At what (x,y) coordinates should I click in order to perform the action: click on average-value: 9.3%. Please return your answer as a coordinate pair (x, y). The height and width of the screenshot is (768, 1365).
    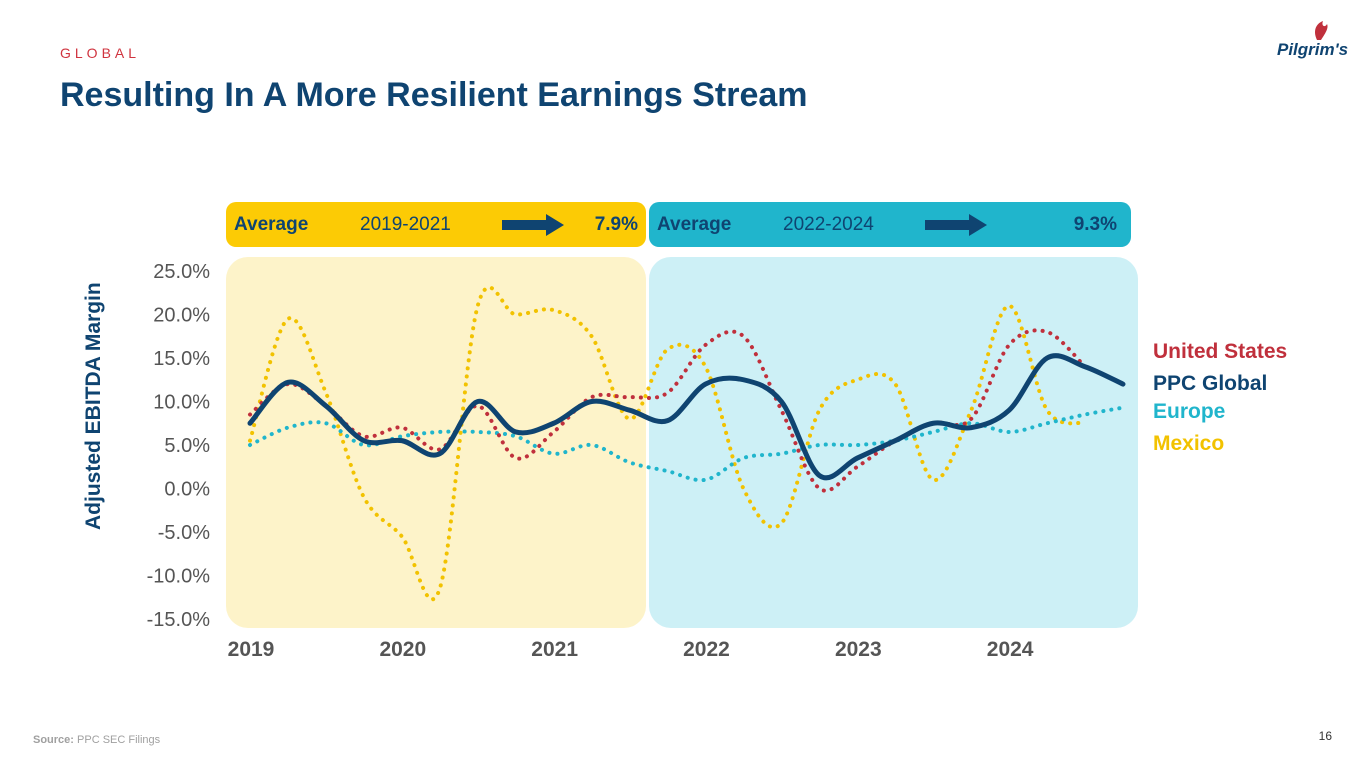
    Looking at the image, I should click on (1095, 224).